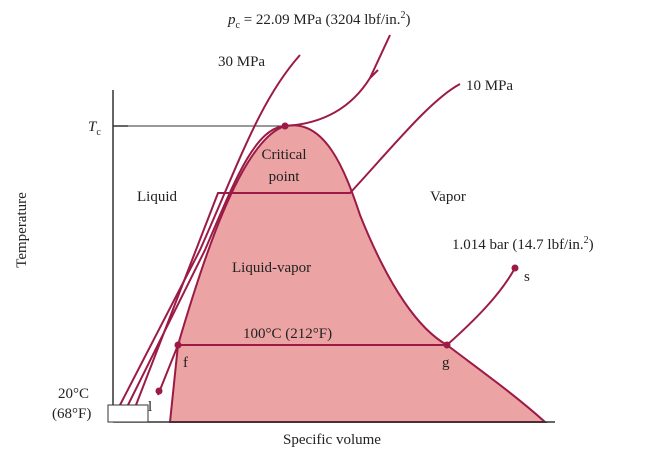  I want to click on tc-label: Tc, so click(94, 128).